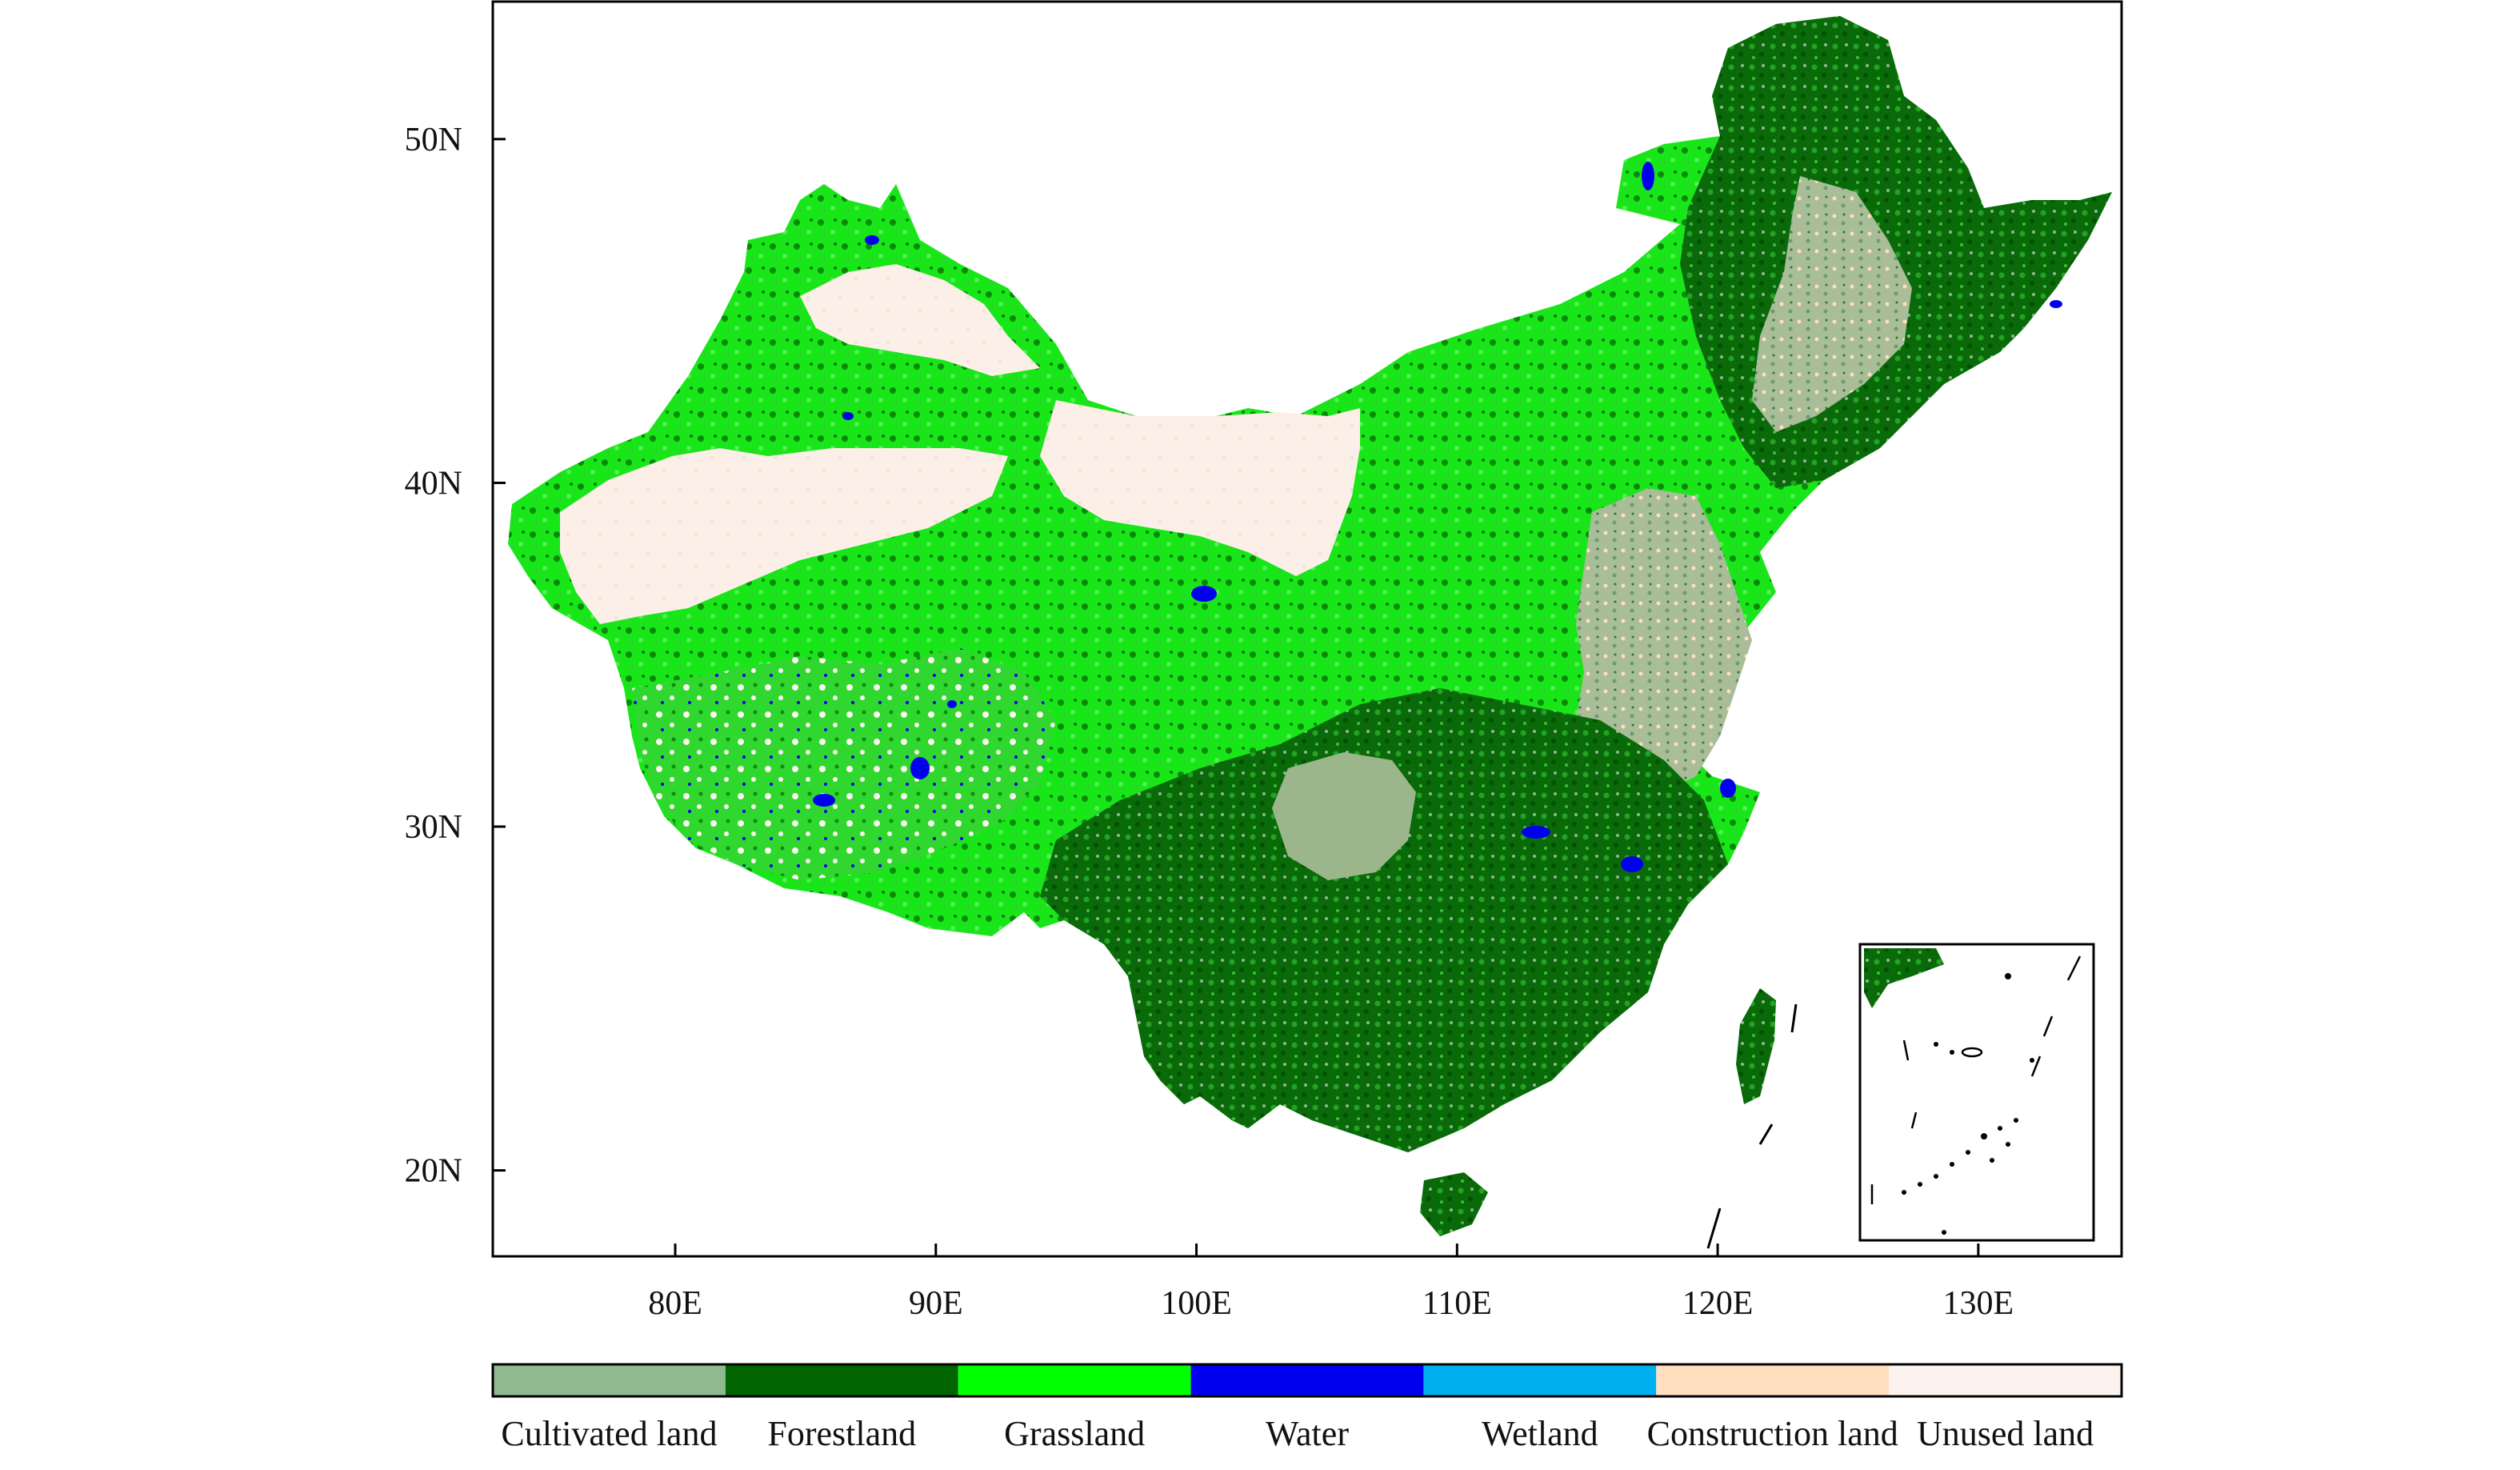 This screenshot has width=2520, height=1470. What do you see at coordinates (1664, 640) in the screenshot?
I see `north-china-plain-cultivated` at bounding box center [1664, 640].